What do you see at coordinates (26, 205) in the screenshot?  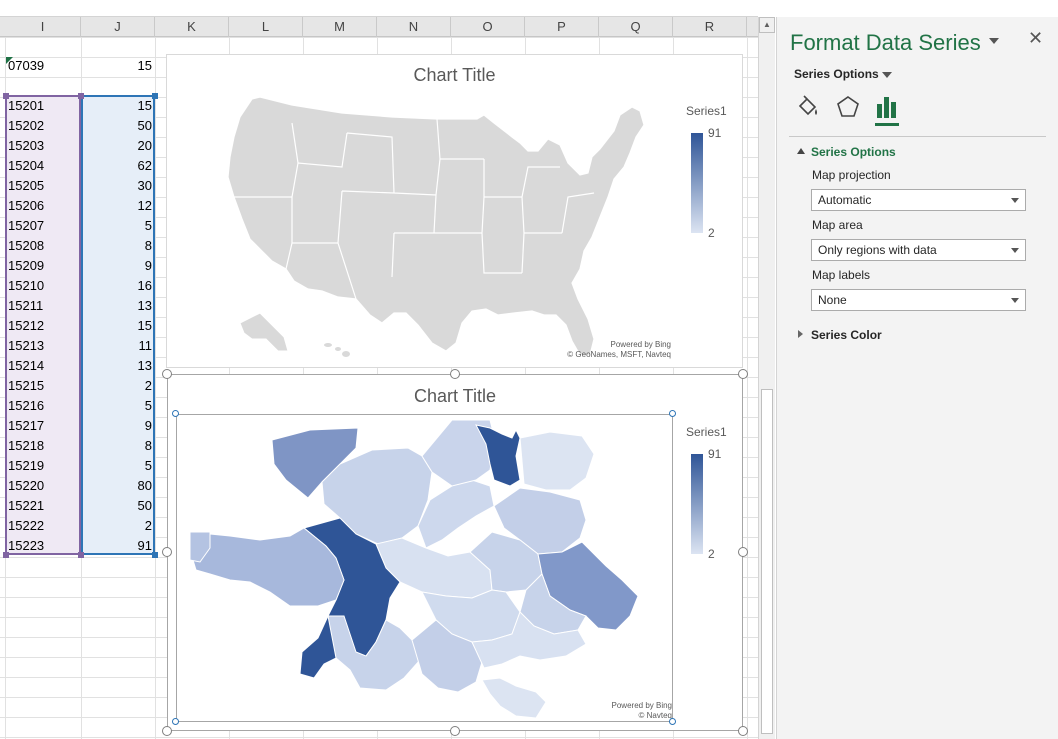 I see `cell-zip: 15206` at bounding box center [26, 205].